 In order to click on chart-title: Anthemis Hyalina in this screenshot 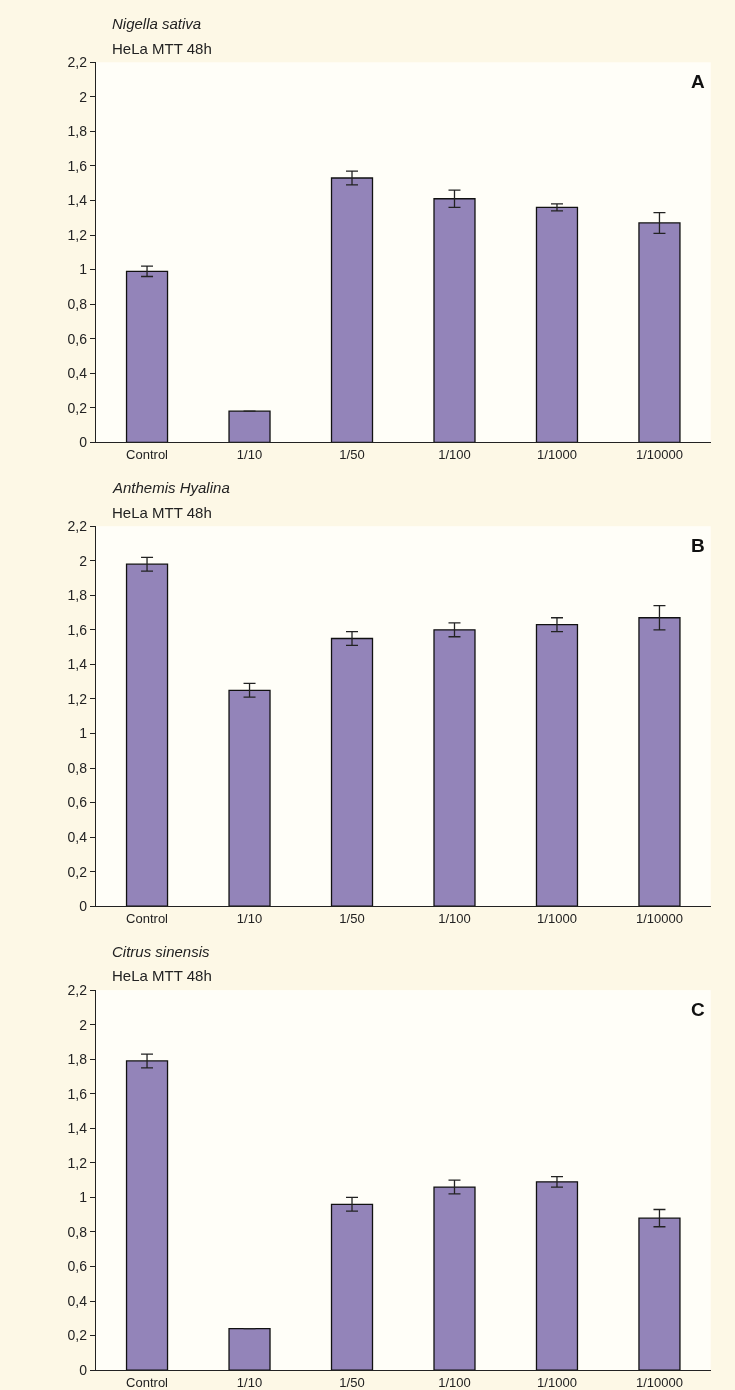, I will do `click(171, 487)`.